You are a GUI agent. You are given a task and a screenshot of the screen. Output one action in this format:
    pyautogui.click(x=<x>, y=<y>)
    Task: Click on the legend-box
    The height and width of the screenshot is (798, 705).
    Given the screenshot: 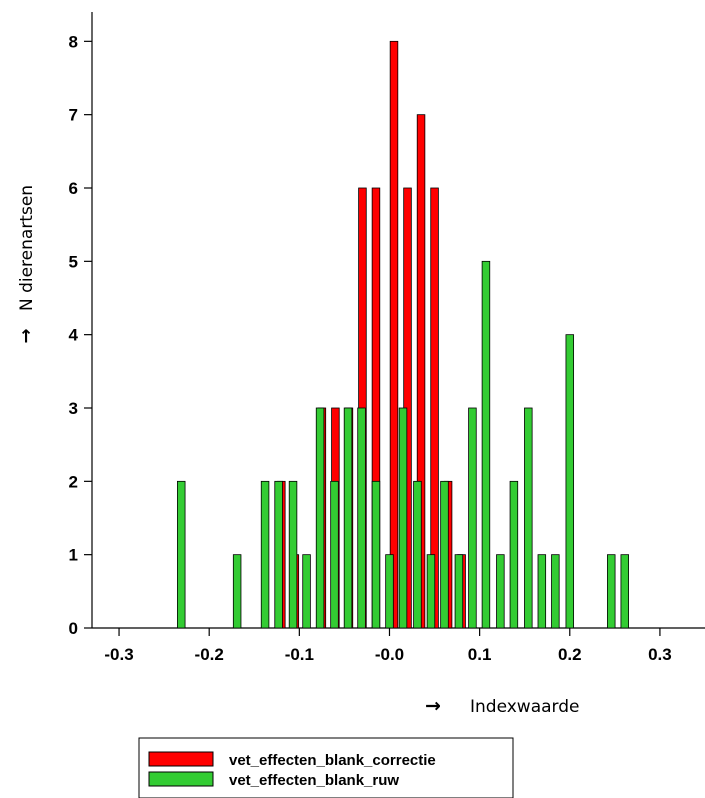 What is the action you would take?
    pyautogui.click(x=326, y=767)
    